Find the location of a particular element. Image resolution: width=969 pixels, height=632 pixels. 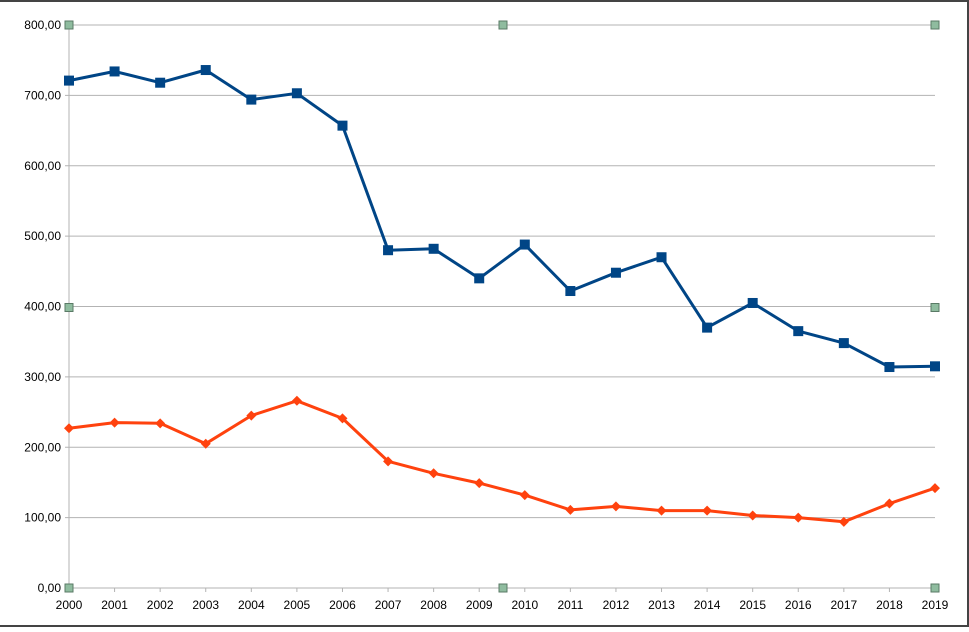

x-tick-label: 2011 is located at coordinates (570, 605).